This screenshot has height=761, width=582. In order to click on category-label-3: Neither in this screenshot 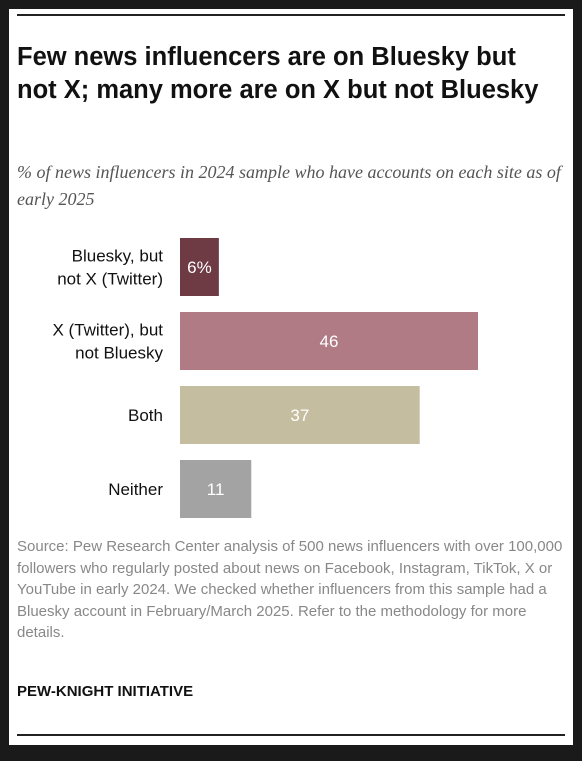, I will do `click(135, 489)`.